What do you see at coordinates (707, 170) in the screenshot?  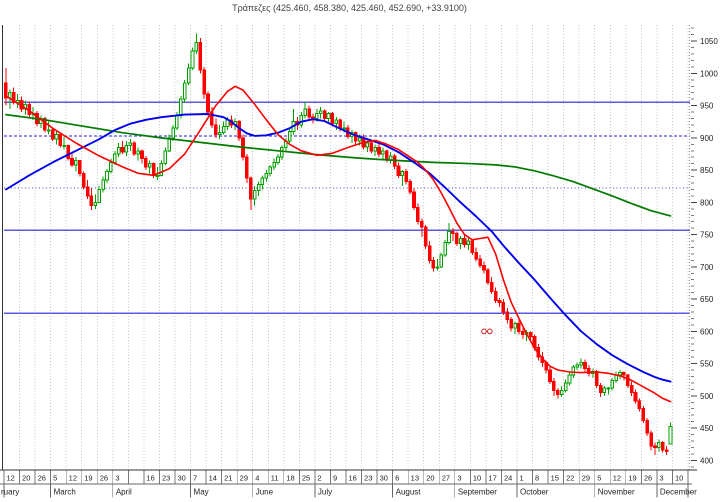 I see `y-axis-label: 850` at bounding box center [707, 170].